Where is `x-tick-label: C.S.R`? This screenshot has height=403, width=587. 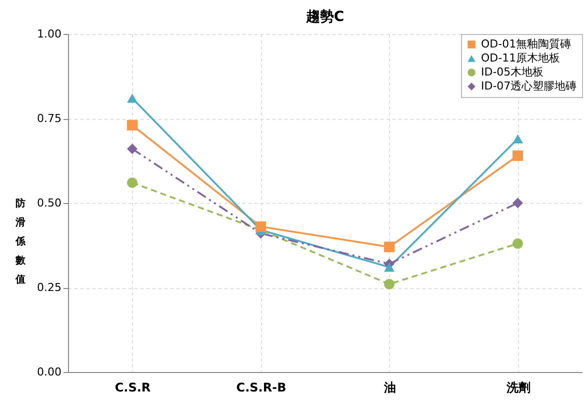
x-tick-label: C.S.R is located at coordinates (132, 387).